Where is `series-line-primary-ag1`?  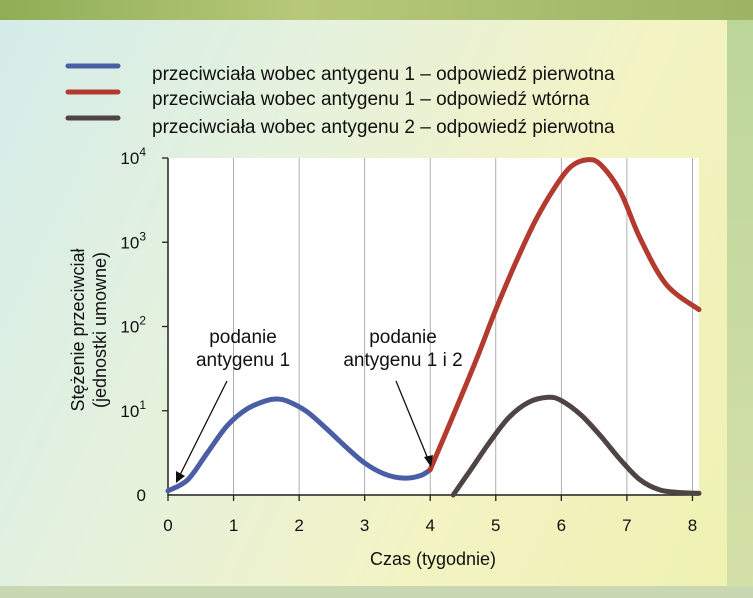
series-line-primary-ag1 is located at coordinates (299, 445).